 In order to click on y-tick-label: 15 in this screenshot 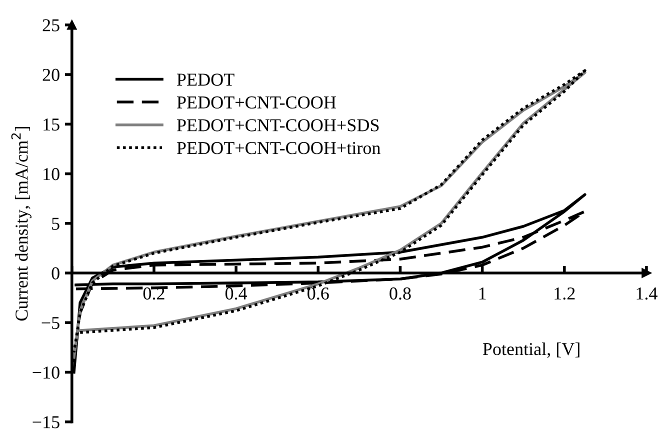, I will do `click(52, 124)`.